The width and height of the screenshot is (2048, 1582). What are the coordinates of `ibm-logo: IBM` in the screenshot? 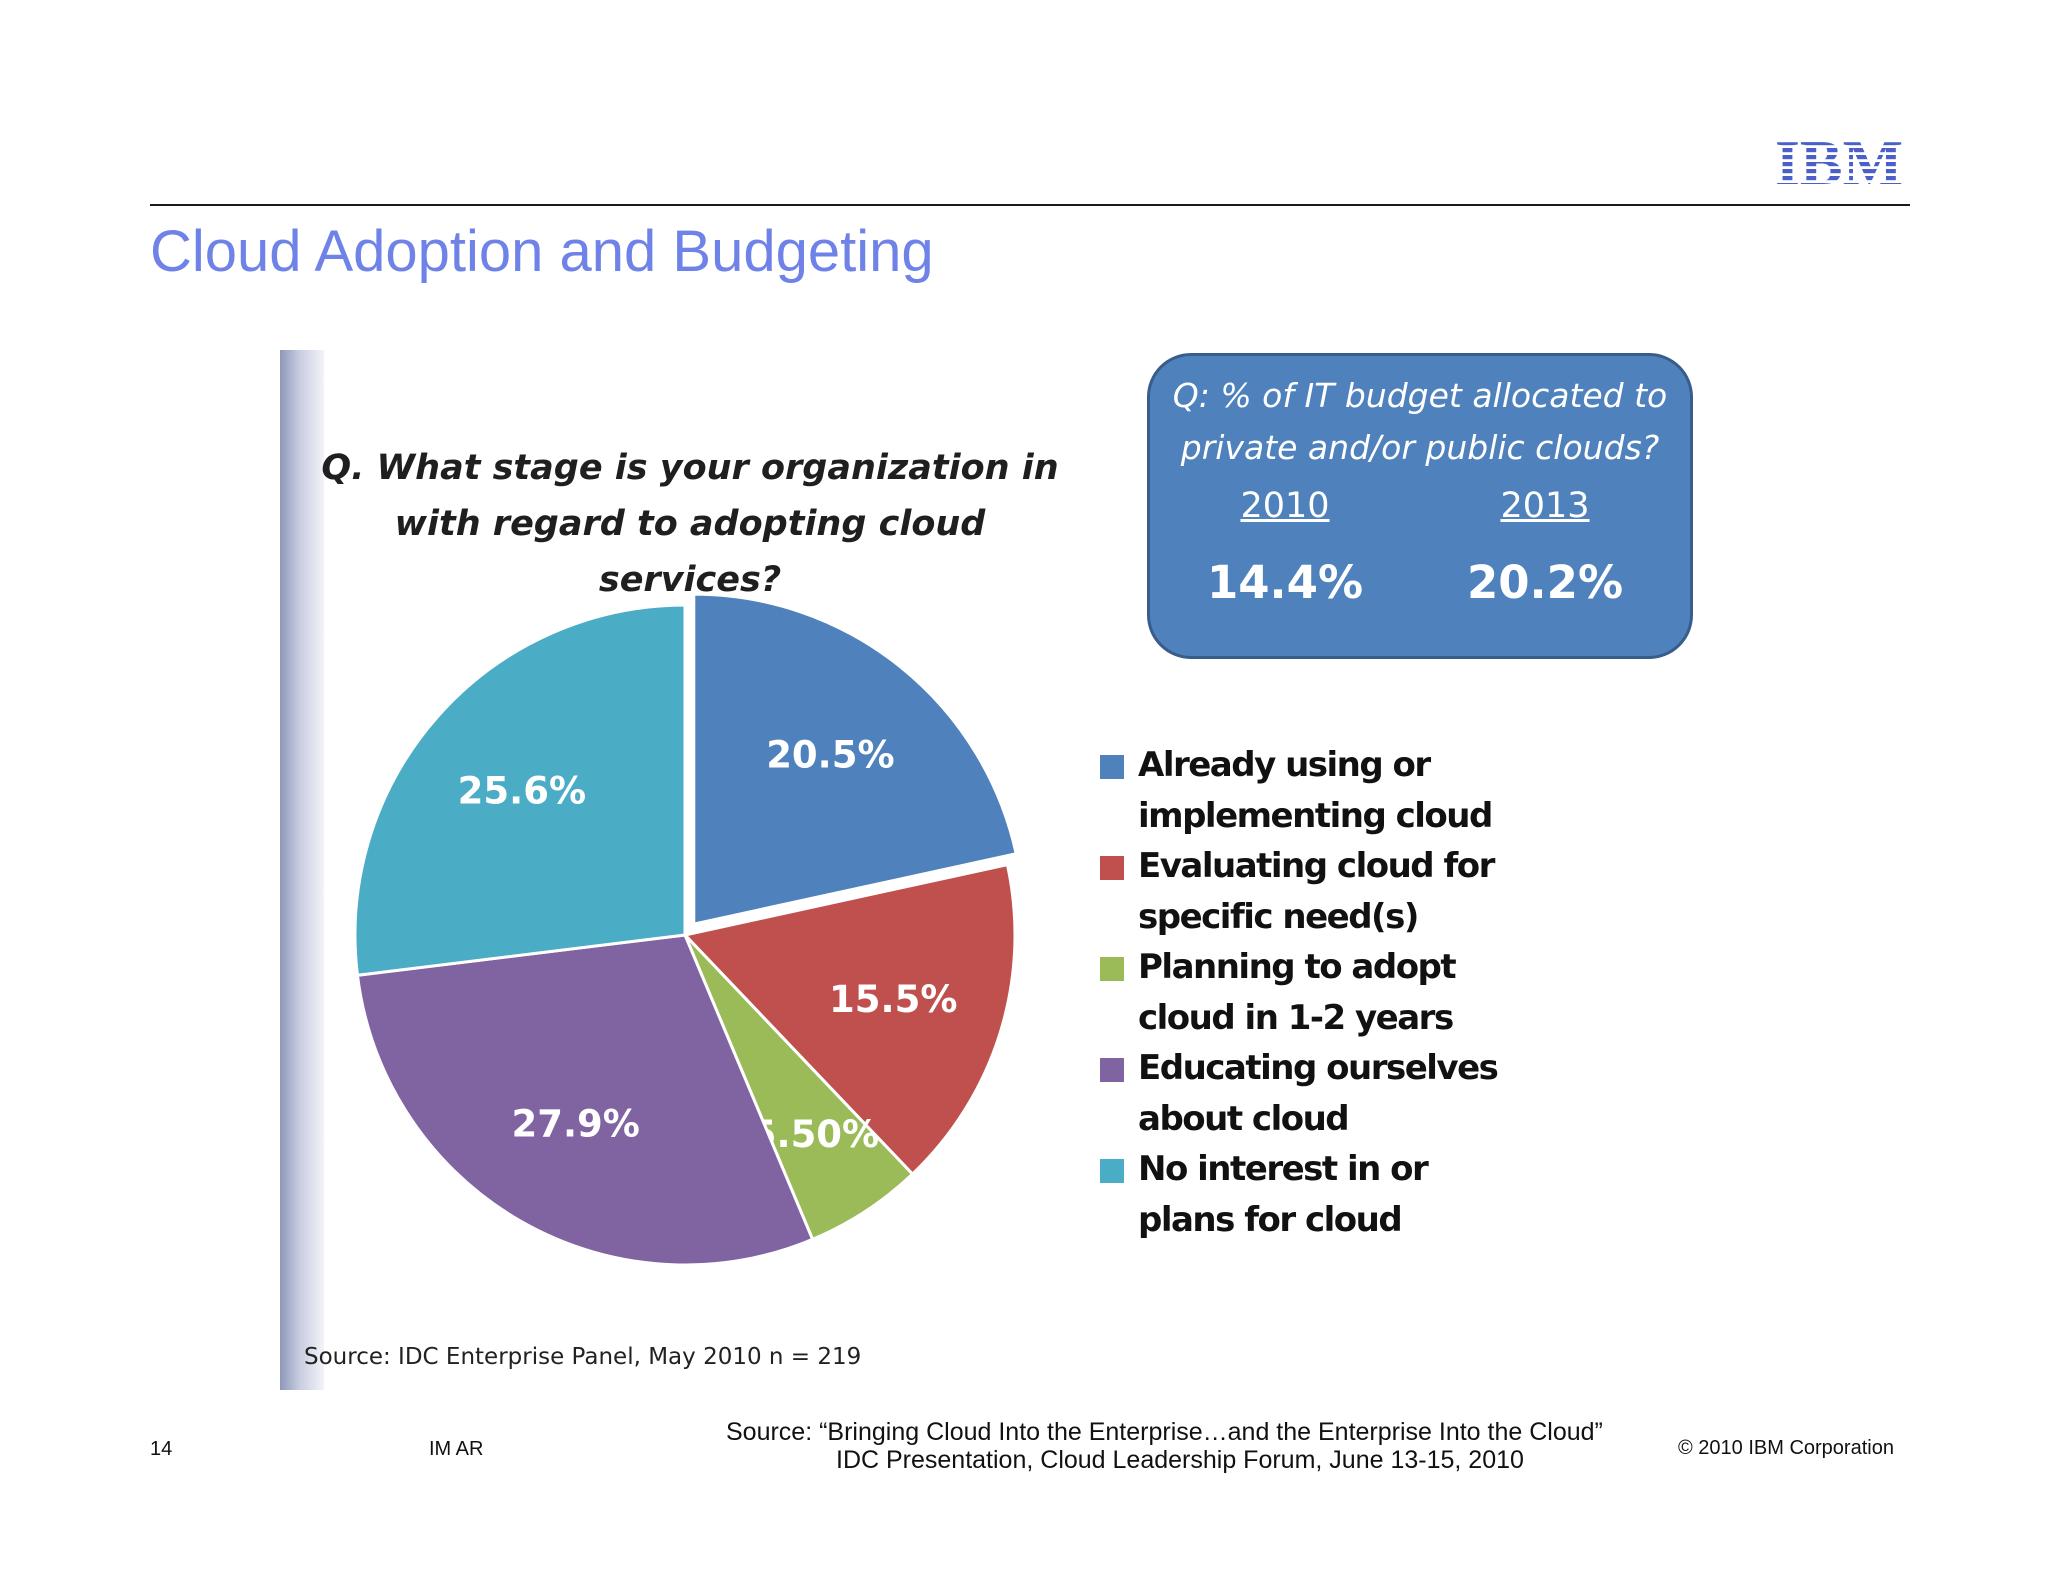 It's located at (1839, 162).